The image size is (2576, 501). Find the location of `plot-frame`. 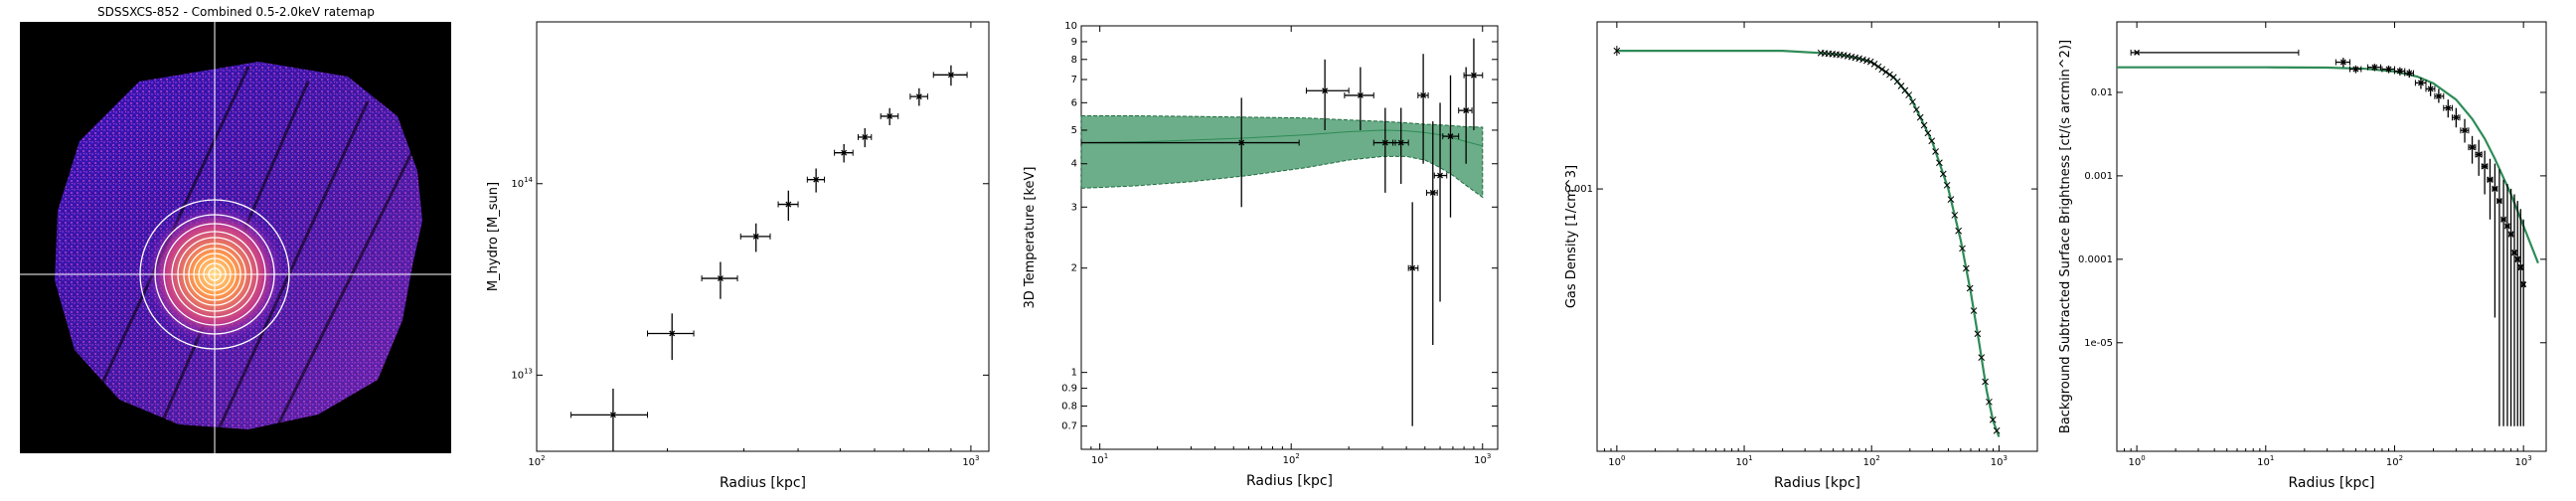

plot-frame is located at coordinates (1289, 237).